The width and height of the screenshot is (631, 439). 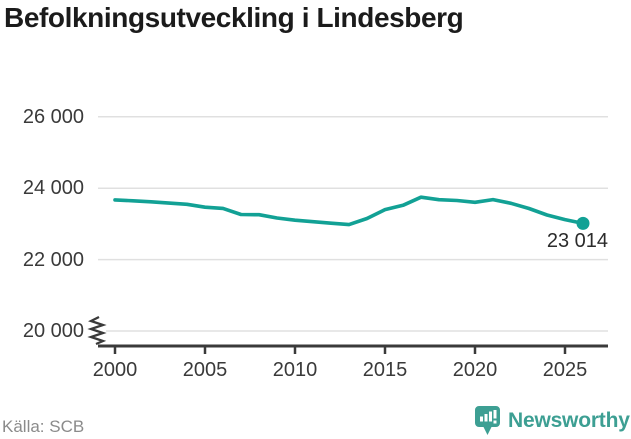 What do you see at coordinates (565, 370) in the screenshot?
I see `x-axis-tick-label: 2025` at bounding box center [565, 370].